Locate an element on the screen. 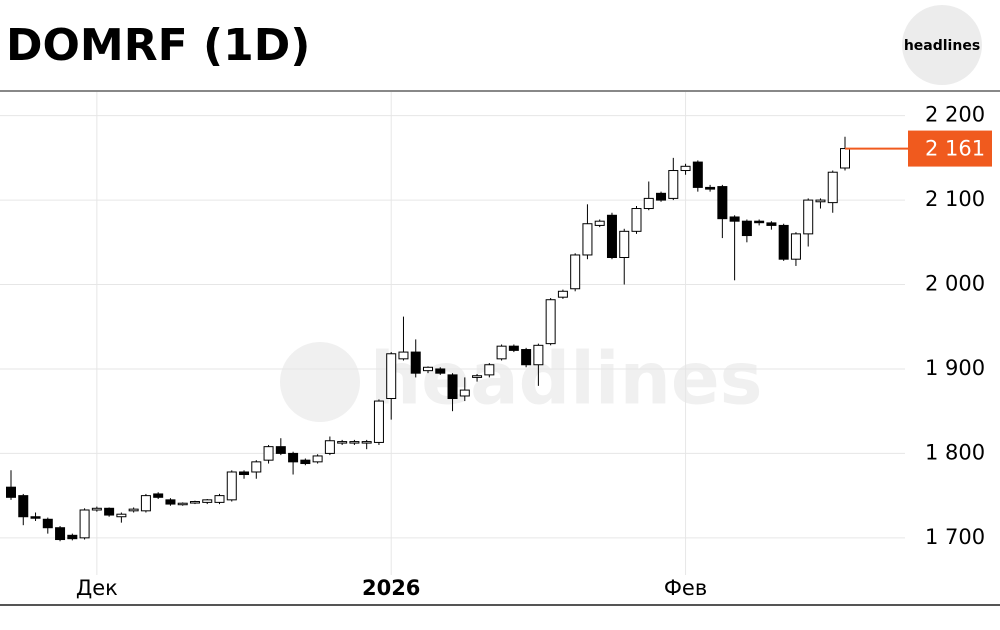 The image size is (1000, 630). last-price-box is located at coordinates (950, 148).